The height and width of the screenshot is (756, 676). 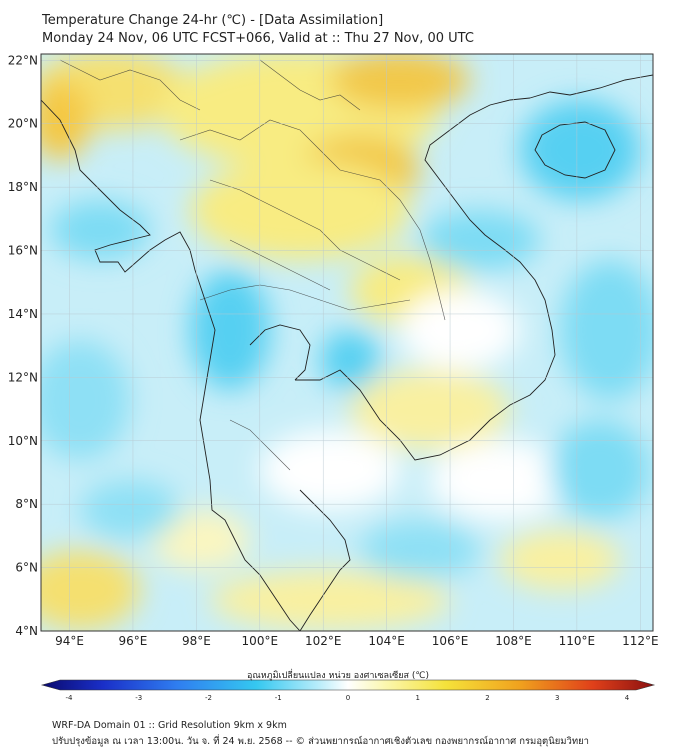 What do you see at coordinates (26, 631) in the screenshot?
I see `lat-label: 4°N` at bounding box center [26, 631].